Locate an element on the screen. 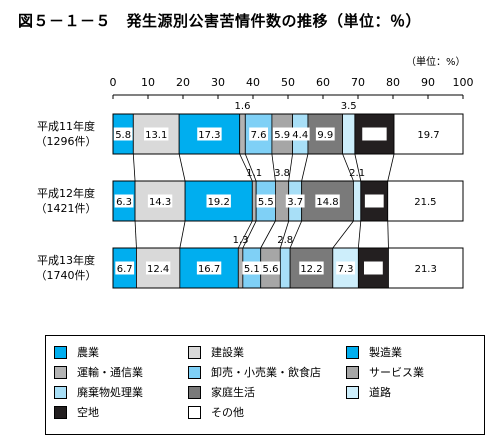 The image size is (500, 446). legend-item: 運輸・通信業 is located at coordinates (98, 372).